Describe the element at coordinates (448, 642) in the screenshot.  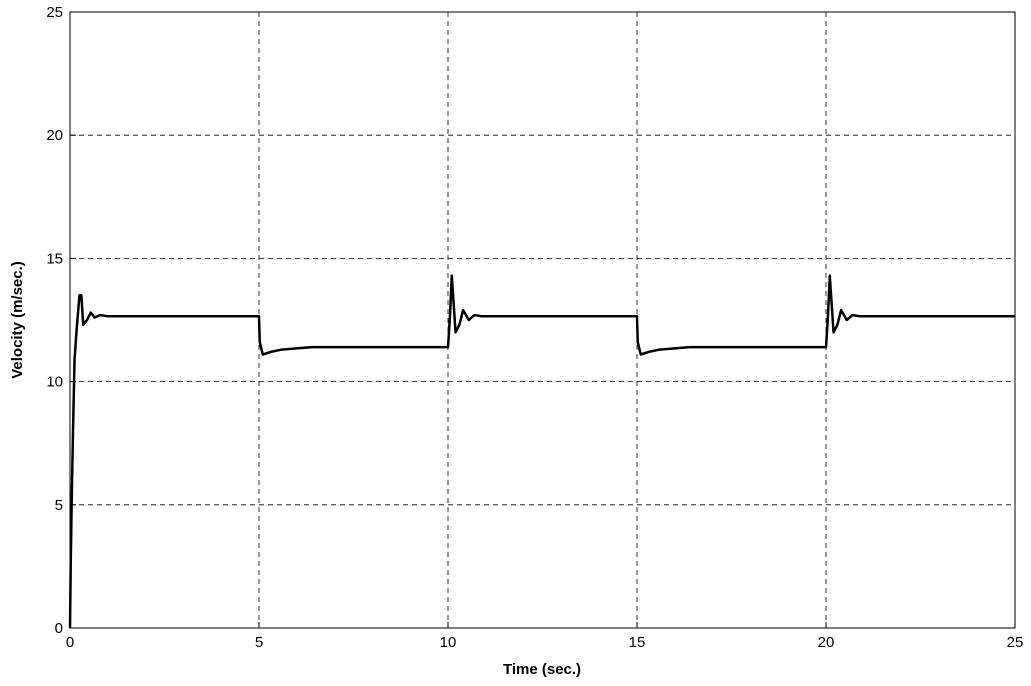
I see `x-tick-label: 10` at that location.